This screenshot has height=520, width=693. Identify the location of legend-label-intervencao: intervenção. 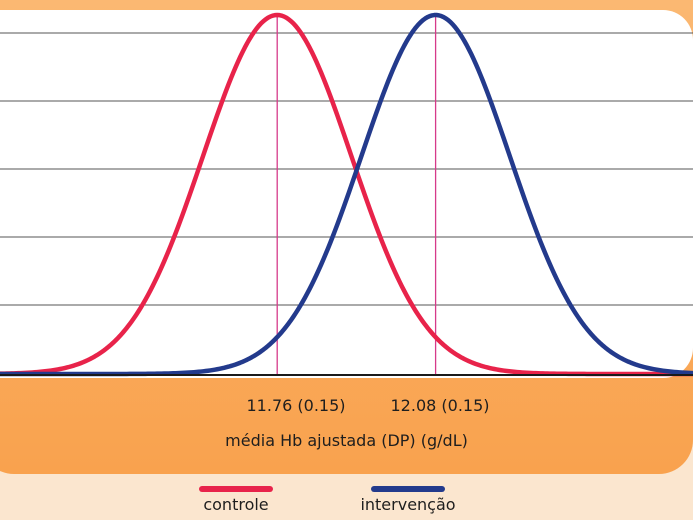
(408, 504).